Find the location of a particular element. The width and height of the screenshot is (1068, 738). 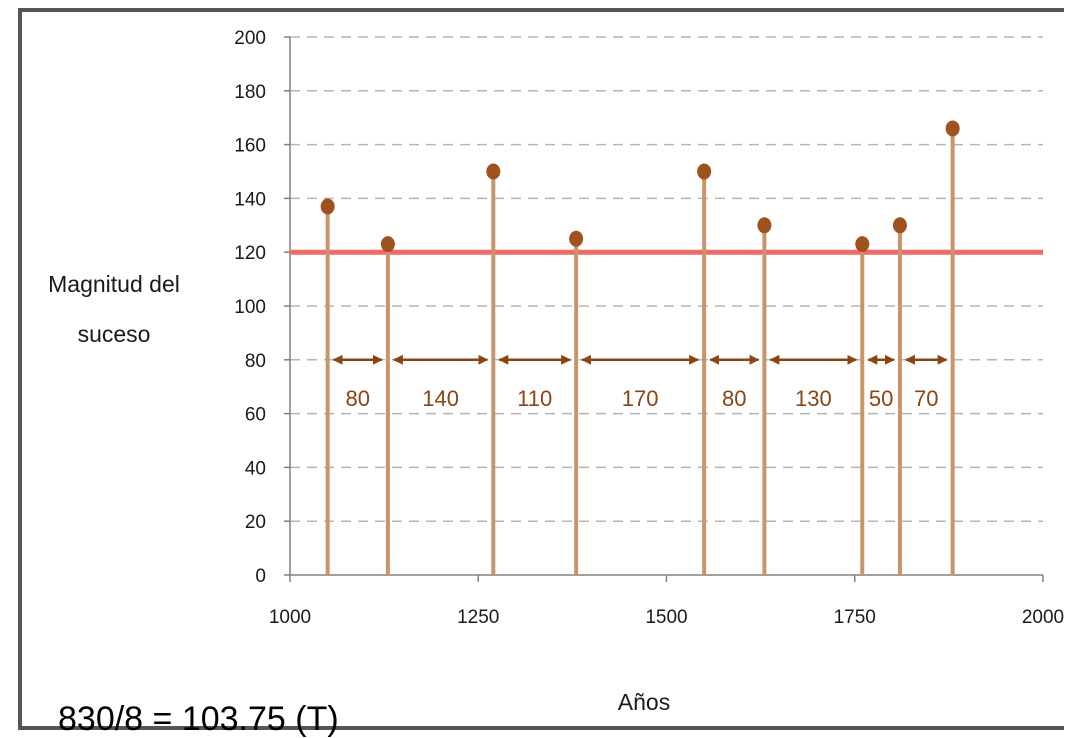

y-tick-label: 80 is located at coordinates (255, 361).